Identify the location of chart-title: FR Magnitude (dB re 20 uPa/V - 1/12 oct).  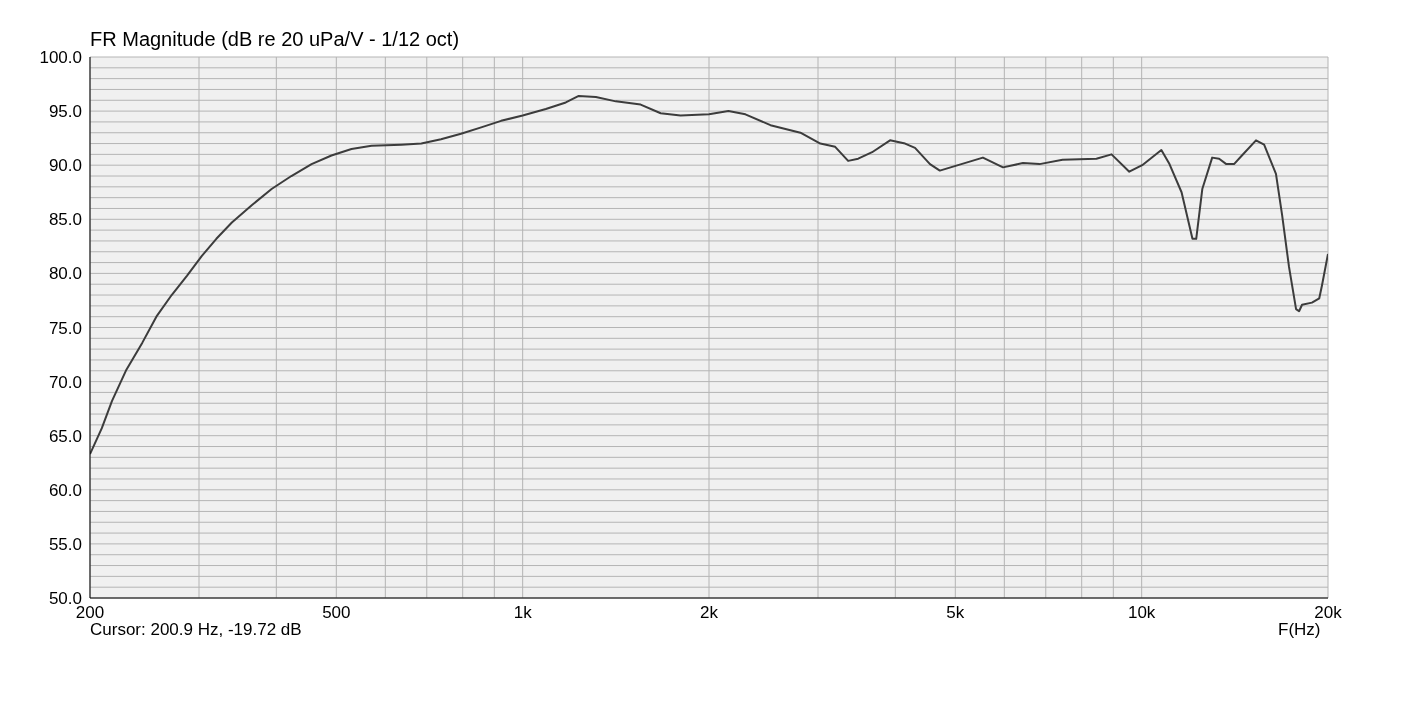
(275, 39).